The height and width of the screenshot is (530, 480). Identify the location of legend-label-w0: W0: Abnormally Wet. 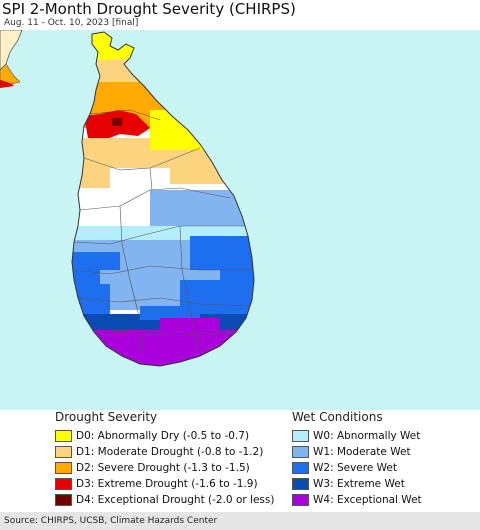
(367, 435).